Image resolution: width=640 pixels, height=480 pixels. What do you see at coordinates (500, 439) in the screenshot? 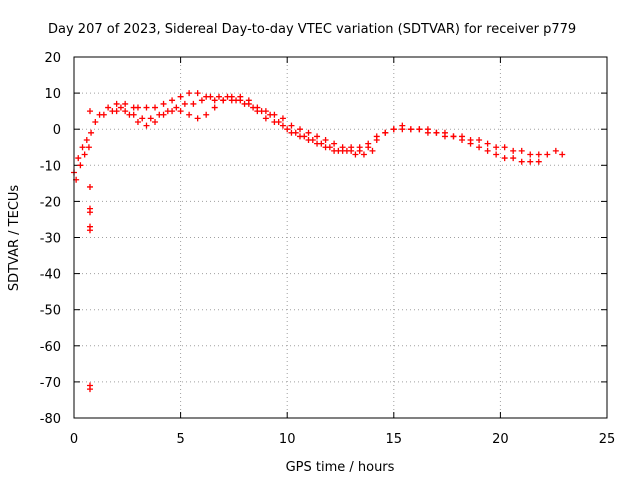
I see `x-tick-label: 20` at bounding box center [500, 439].